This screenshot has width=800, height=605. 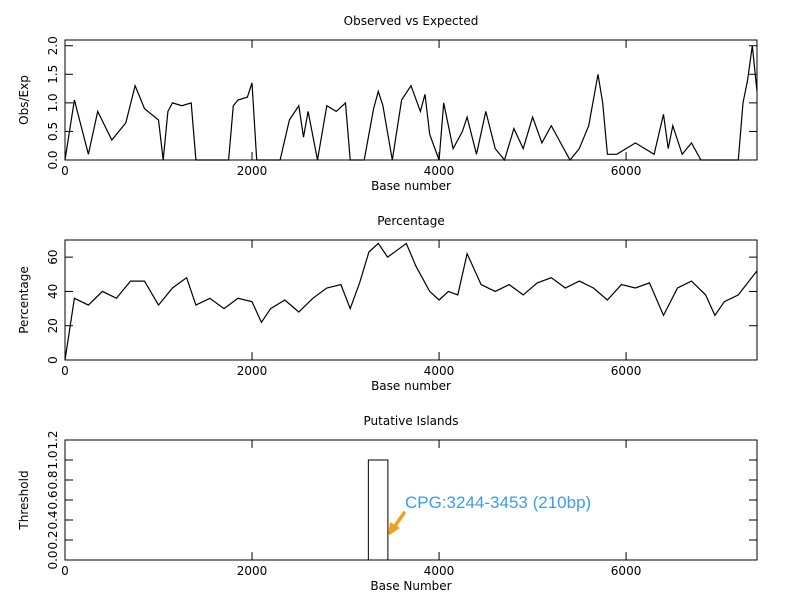 What do you see at coordinates (394, 529) in the screenshot?
I see `annotation-arrow-head` at bounding box center [394, 529].